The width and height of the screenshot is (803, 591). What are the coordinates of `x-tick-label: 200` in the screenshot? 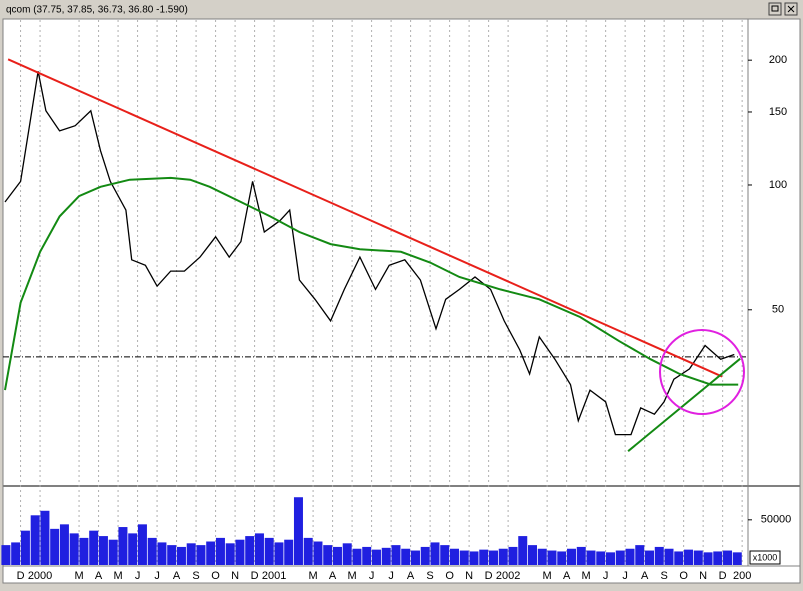 It's located at (742, 576).